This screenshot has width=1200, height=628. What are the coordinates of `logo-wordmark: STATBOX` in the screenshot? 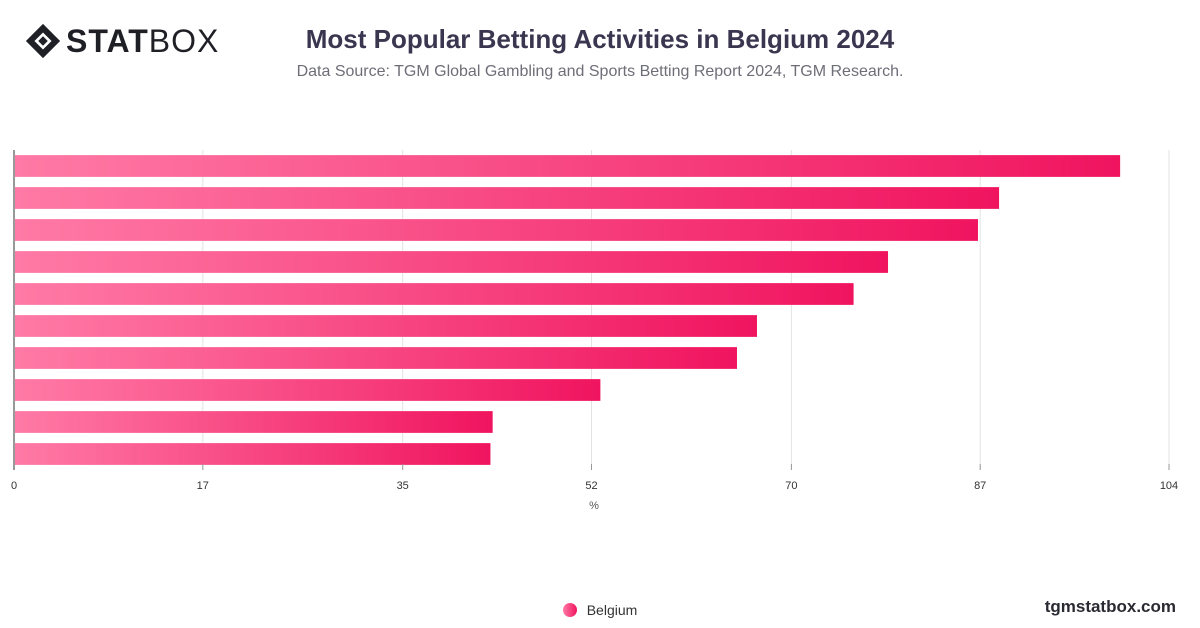 It's located at (142, 41).